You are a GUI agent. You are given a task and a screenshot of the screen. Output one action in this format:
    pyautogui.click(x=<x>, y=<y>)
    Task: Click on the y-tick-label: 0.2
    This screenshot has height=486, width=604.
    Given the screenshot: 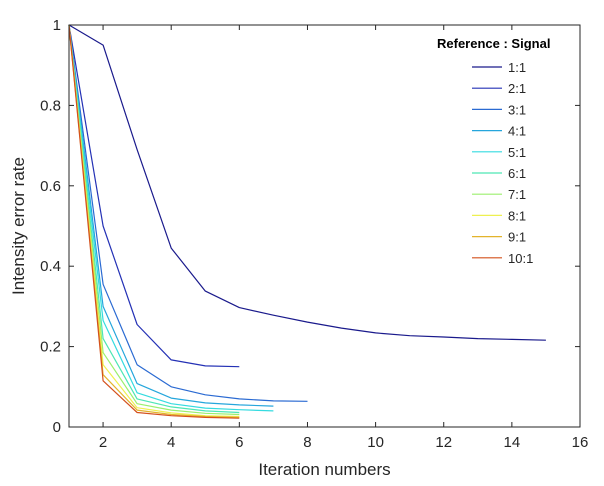 What is the action you would take?
    pyautogui.click(x=50, y=347)
    